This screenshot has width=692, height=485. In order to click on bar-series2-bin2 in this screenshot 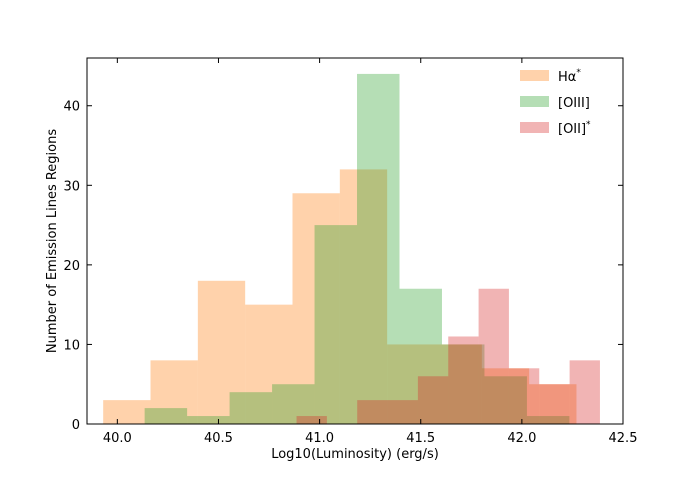, I will do `click(372, 412)`.